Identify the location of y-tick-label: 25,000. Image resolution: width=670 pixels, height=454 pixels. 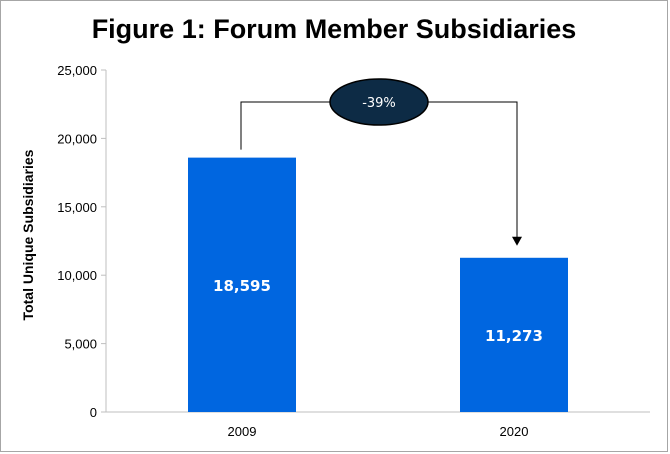
(77, 70).